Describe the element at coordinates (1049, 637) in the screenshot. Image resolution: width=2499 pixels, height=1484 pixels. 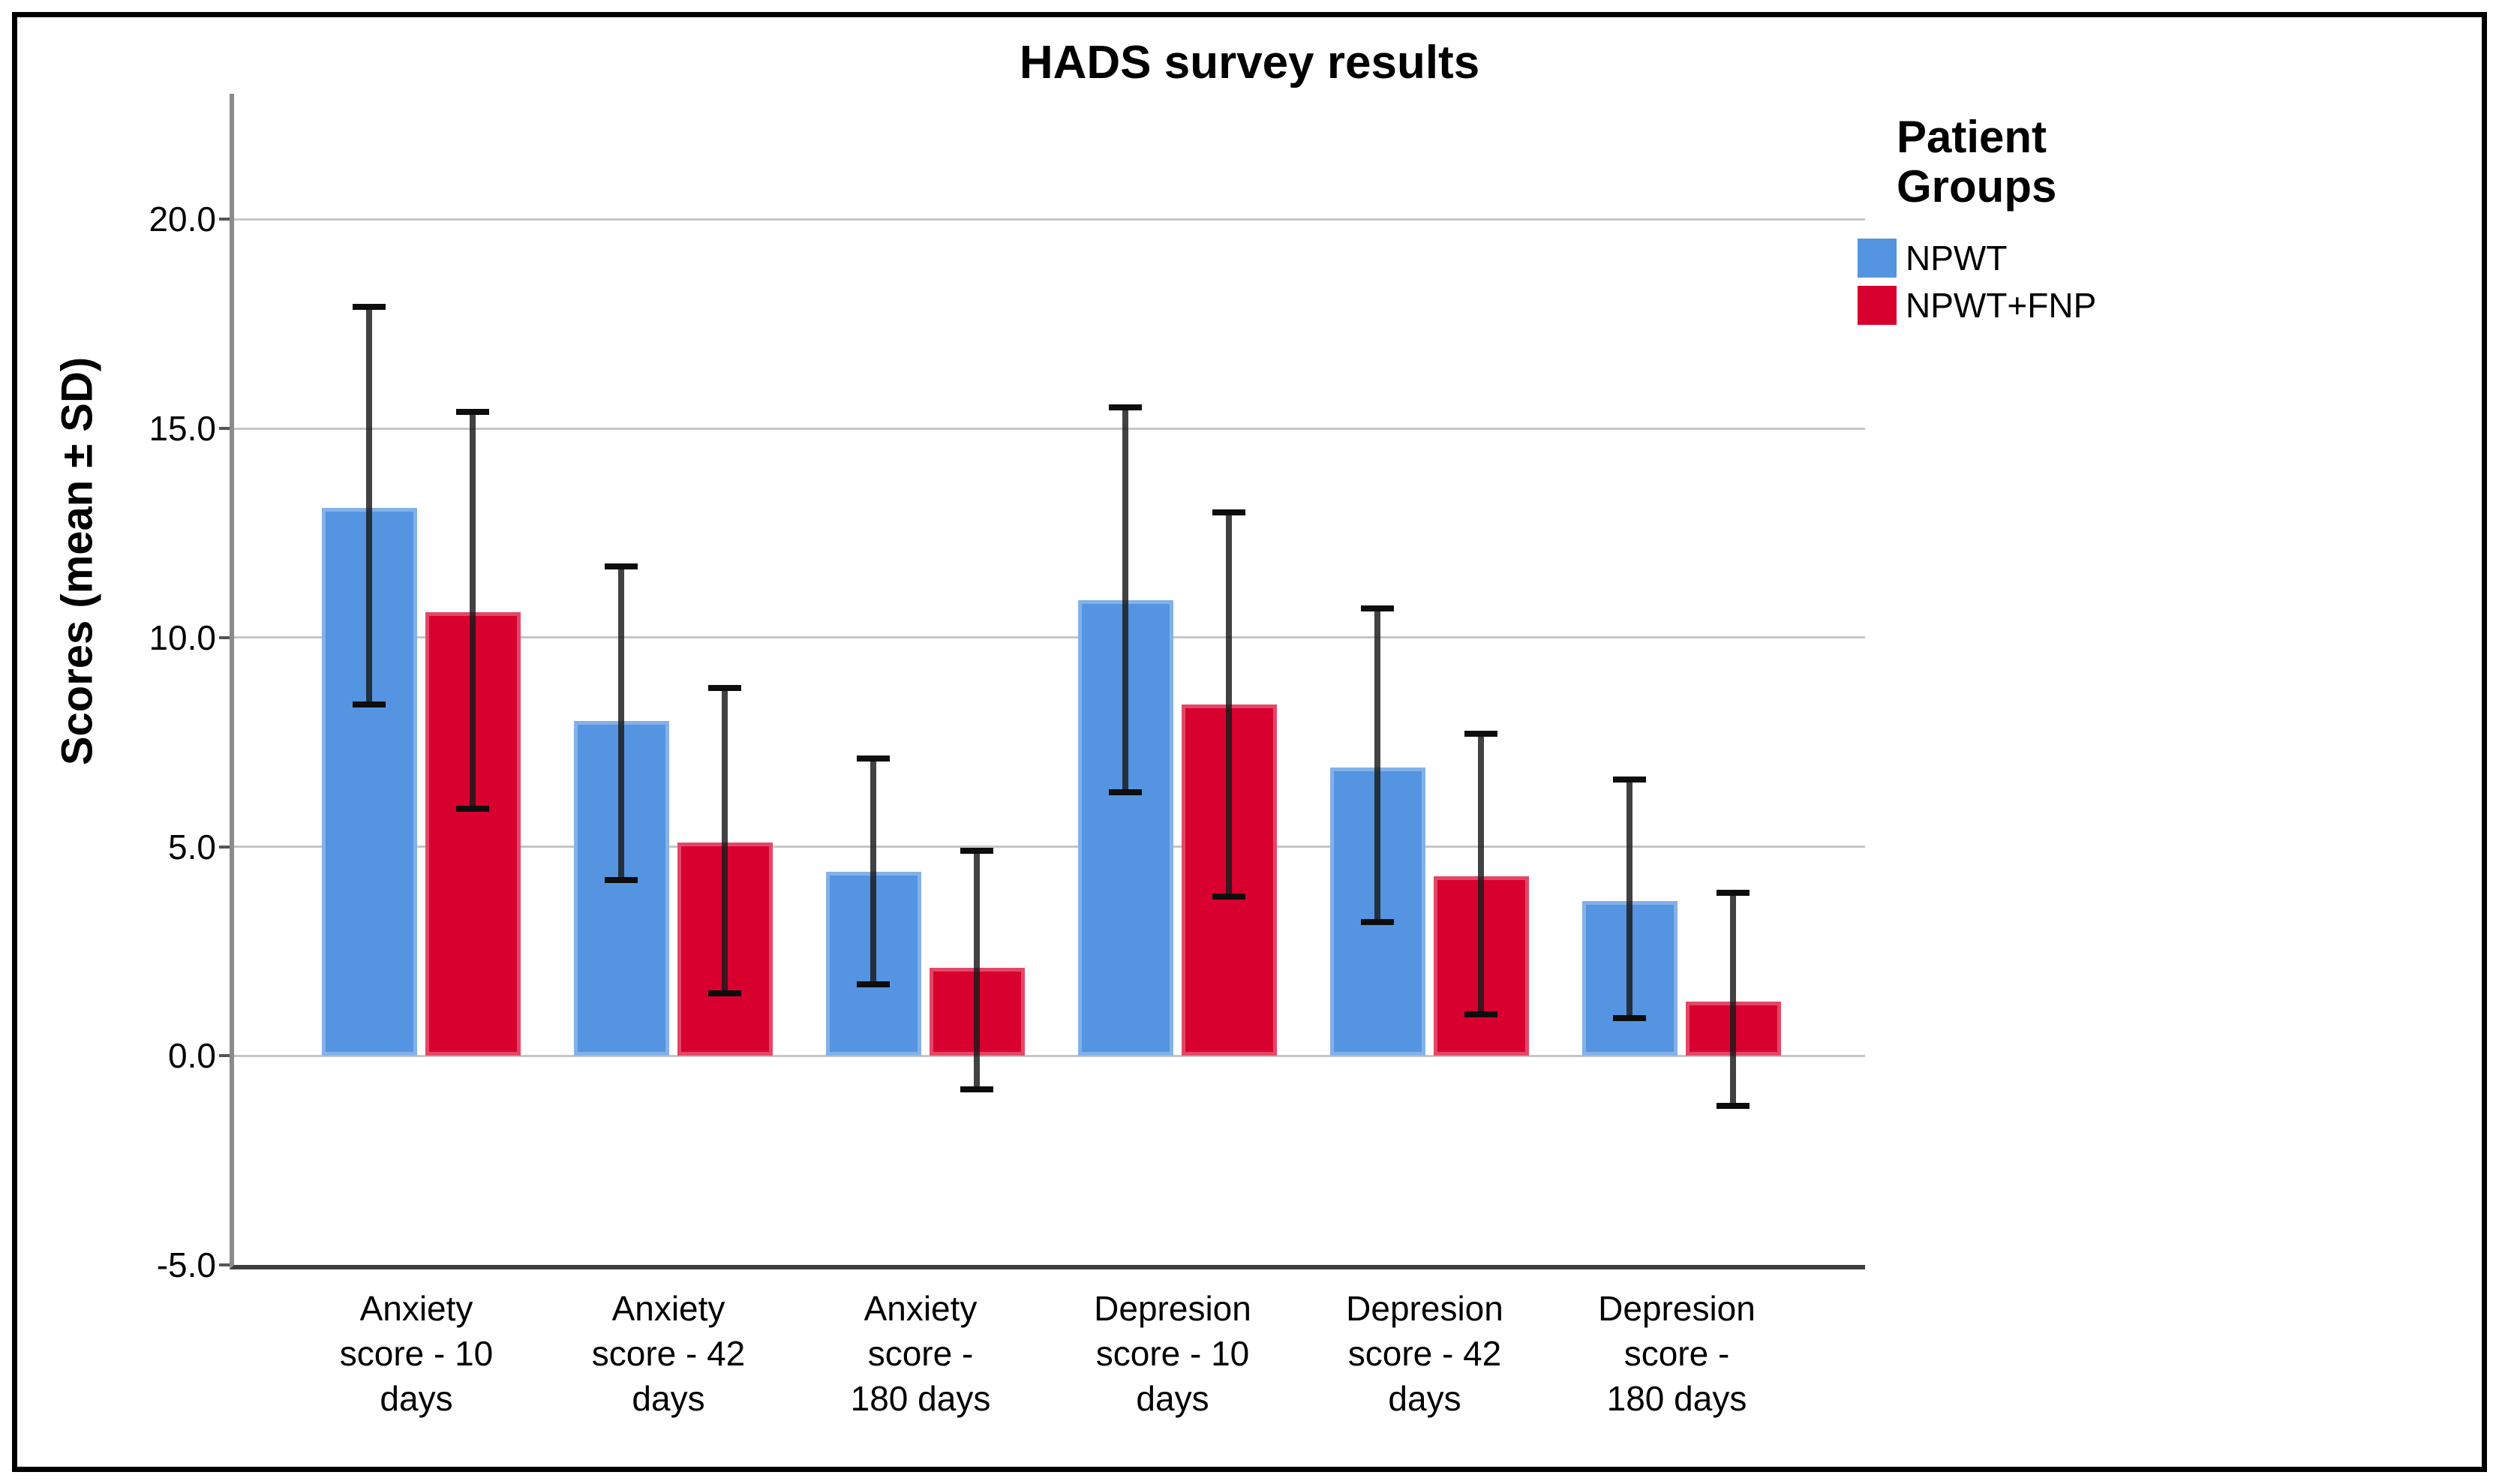
I see `gridline-10.0` at that location.